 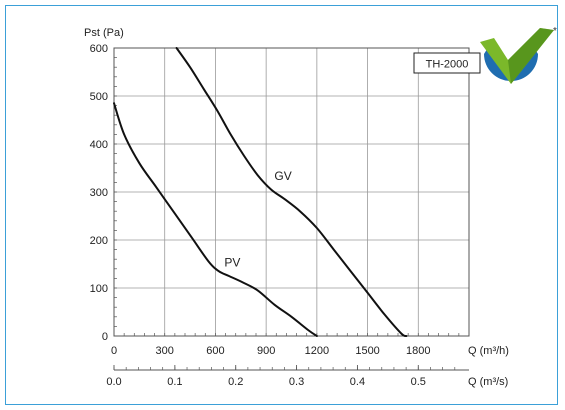 What do you see at coordinates (232, 262) in the screenshot?
I see `series-annotation-pv: PV` at bounding box center [232, 262].